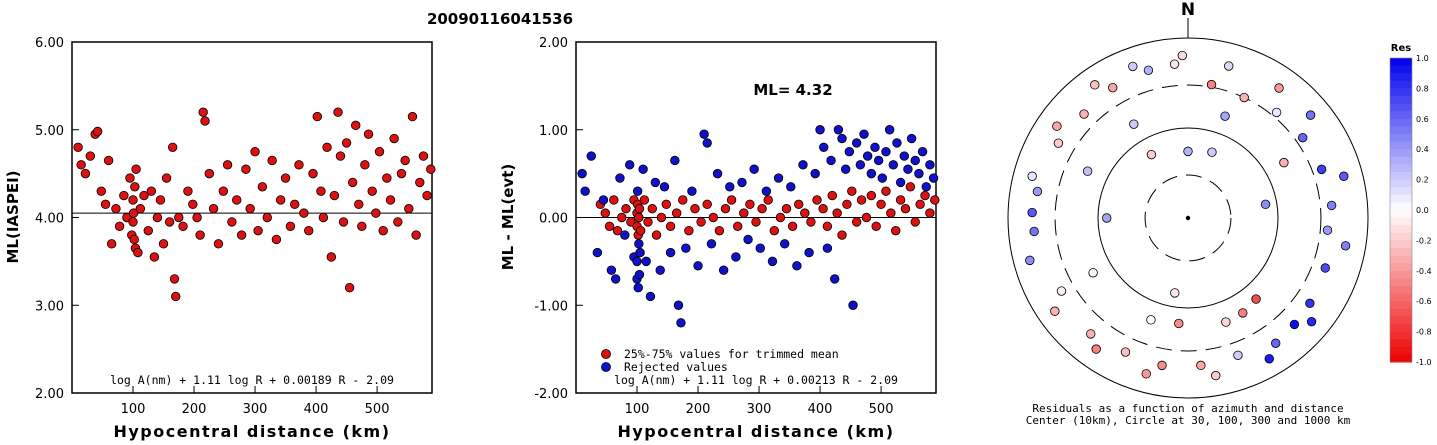  Describe the element at coordinates (49, 306) in the screenshot. I see `y-tick-label: 3.00` at that location.